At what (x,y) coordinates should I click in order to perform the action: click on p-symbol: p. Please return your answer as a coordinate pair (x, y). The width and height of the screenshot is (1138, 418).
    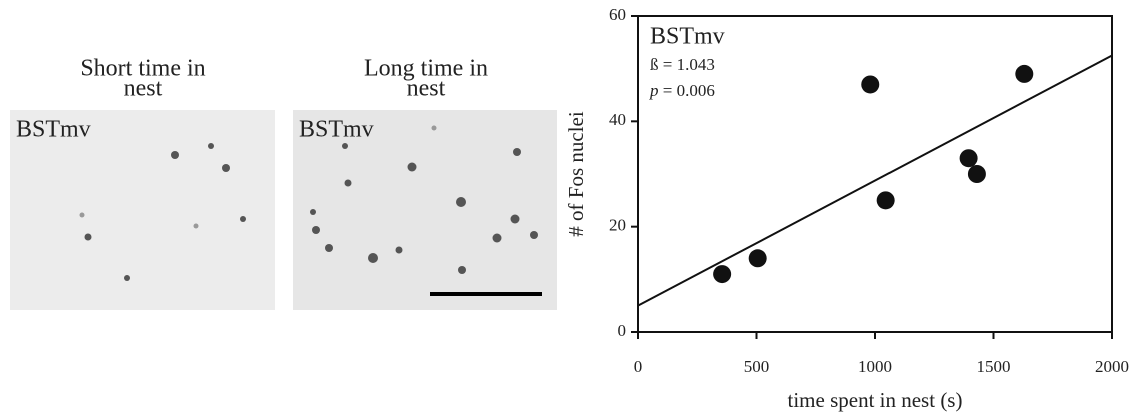
    Looking at the image, I should click on (654, 90).